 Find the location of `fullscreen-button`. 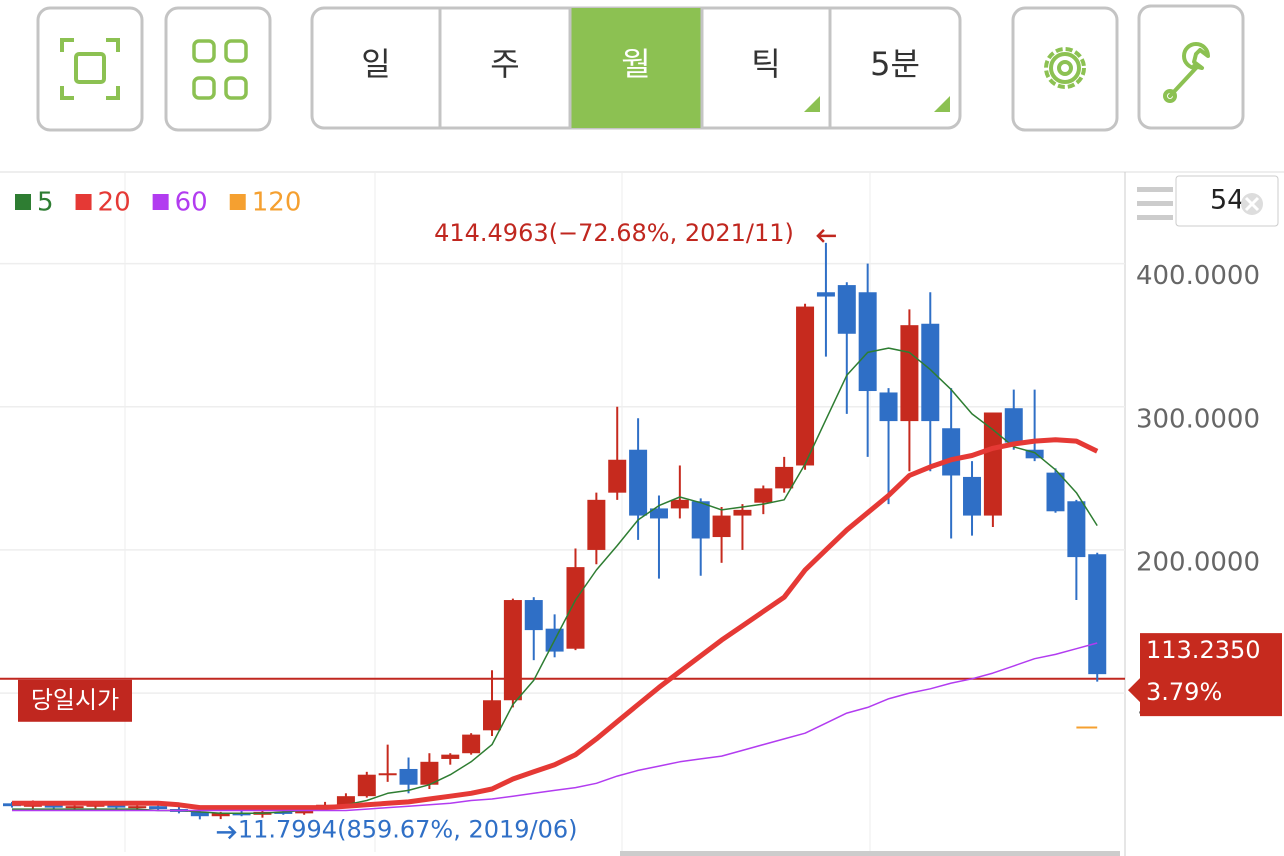

fullscreen-button is located at coordinates (90, 69).